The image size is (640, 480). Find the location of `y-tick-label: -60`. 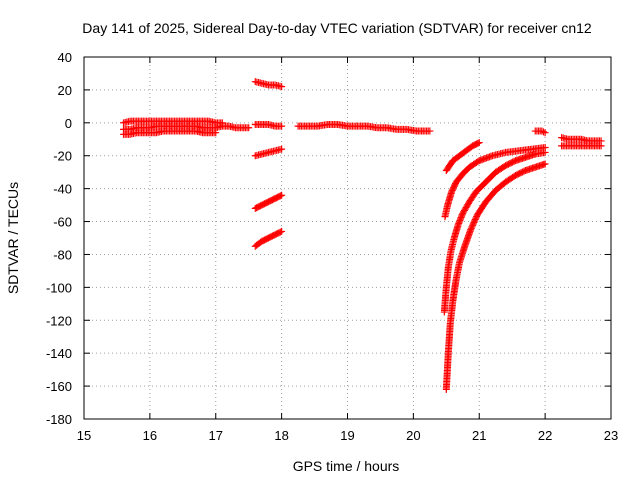

y-tick-label: -60 is located at coordinates (62, 222).